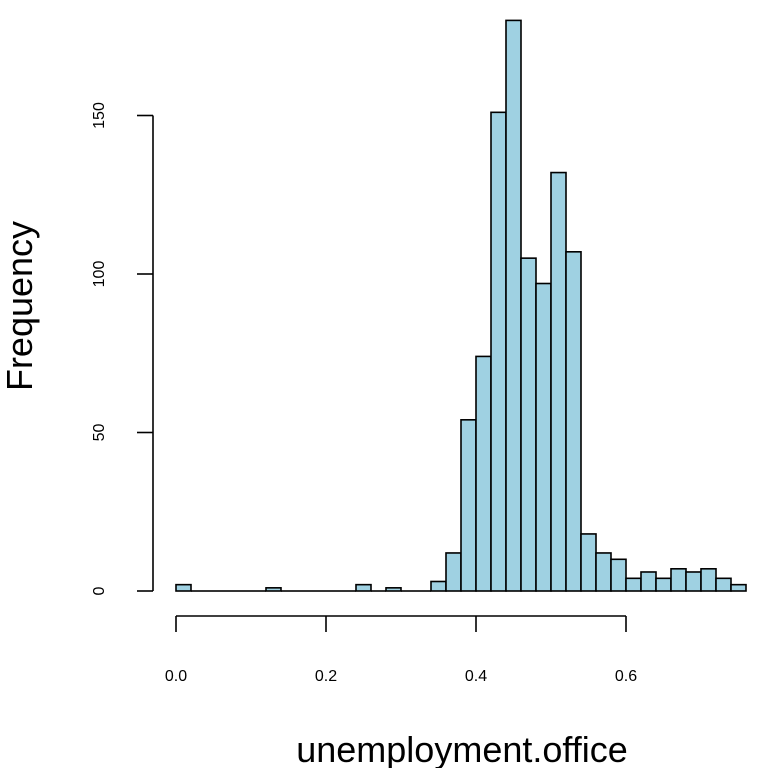 Image resolution: width=768 pixels, height=768 pixels. I want to click on x-tick-label: 0.6, so click(626, 676).